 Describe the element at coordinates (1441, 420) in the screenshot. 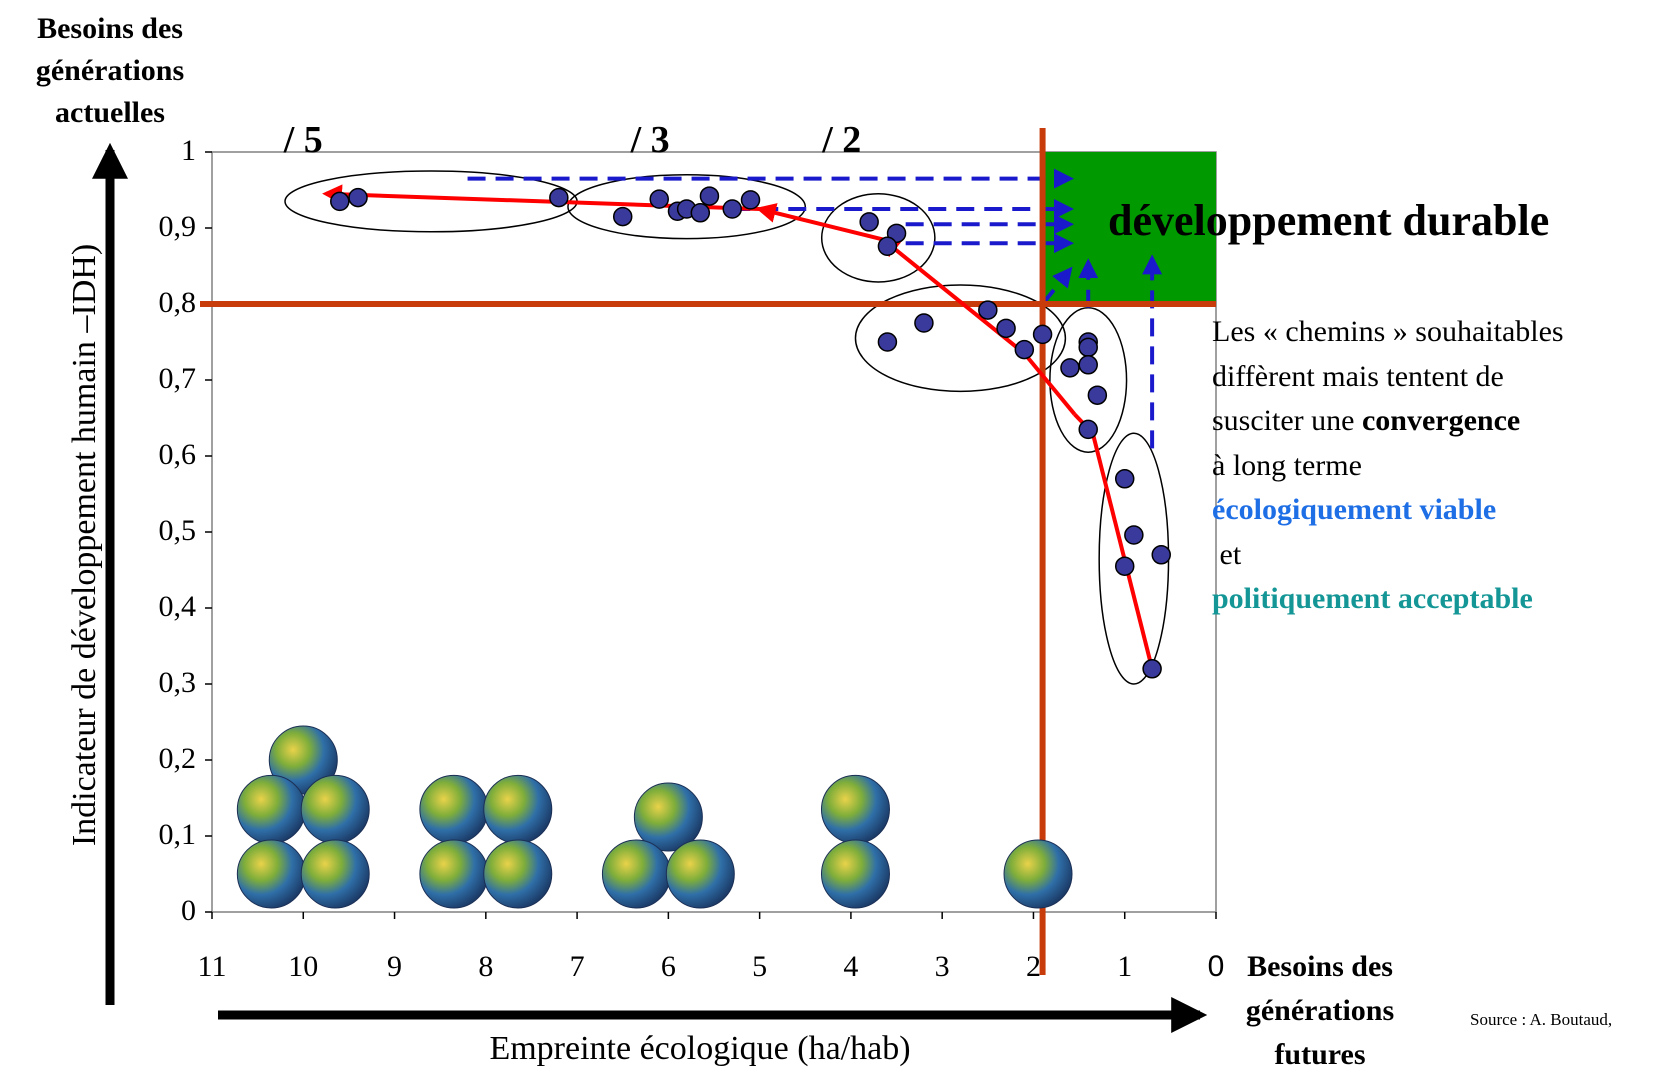

I see `side-text-line3-bold: convergence` at that location.